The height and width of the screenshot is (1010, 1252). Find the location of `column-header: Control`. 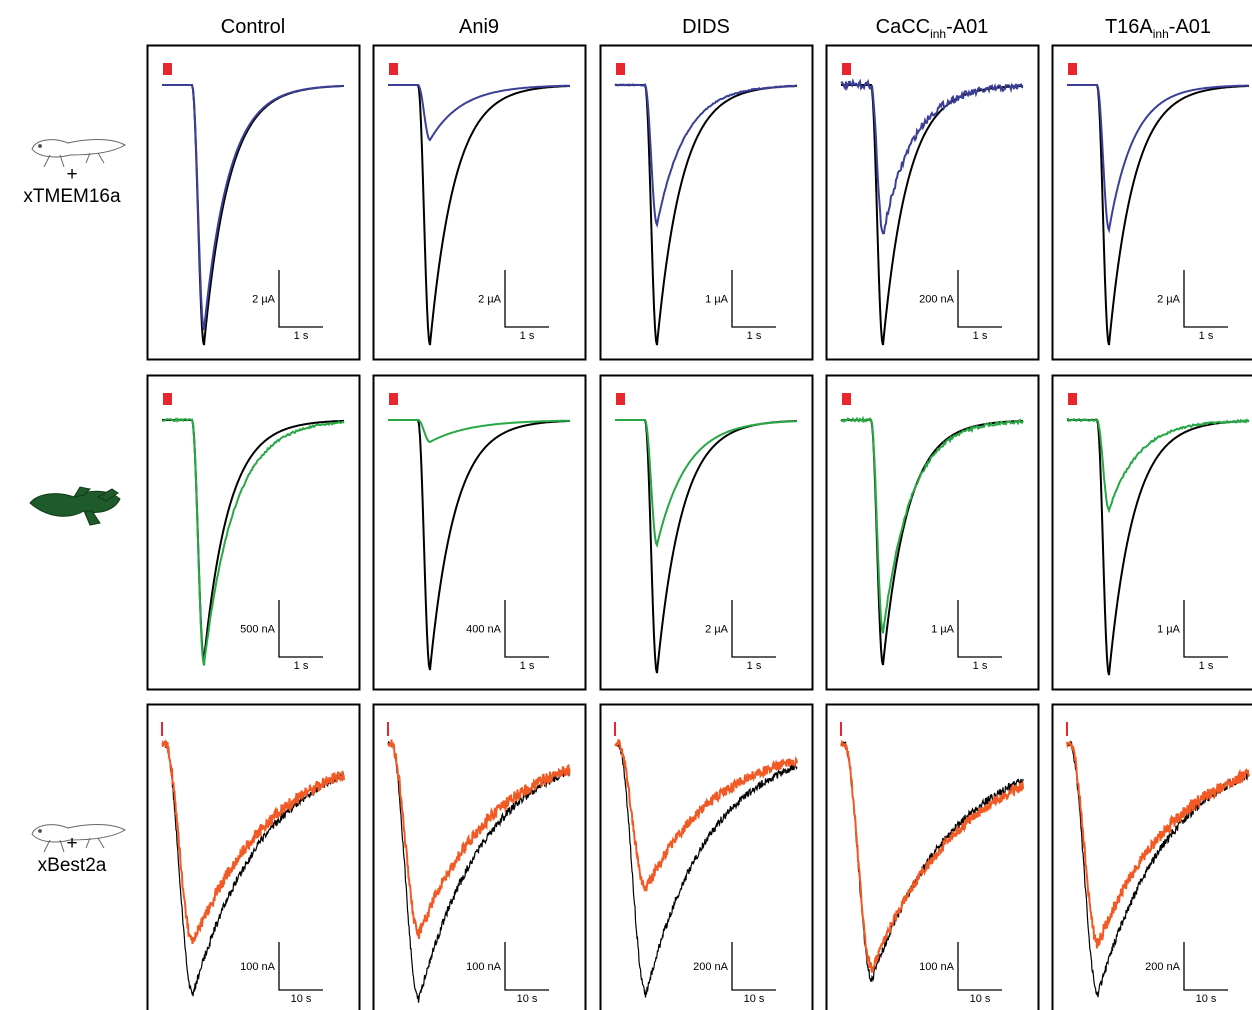

column-header: Control is located at coordinates (253, 27).